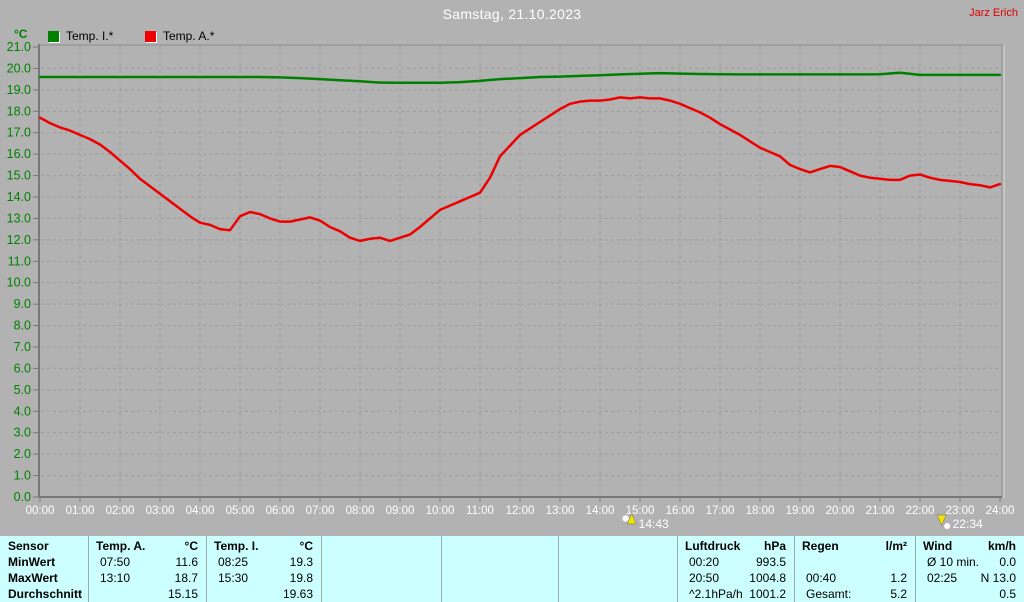 This screenshot has height=602, width=1024. Describe the element at coordinates (179, 36) in the screenshot. I see `legend-item-temp-a: Temp. A.*` at that location.